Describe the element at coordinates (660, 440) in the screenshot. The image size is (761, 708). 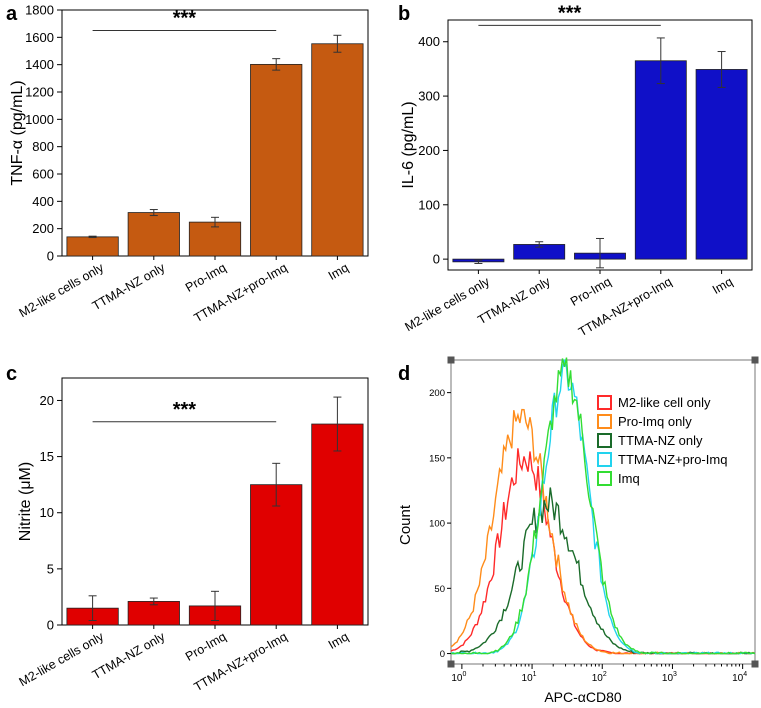
I see `legend-label: TTMA-NZ only` at that location.